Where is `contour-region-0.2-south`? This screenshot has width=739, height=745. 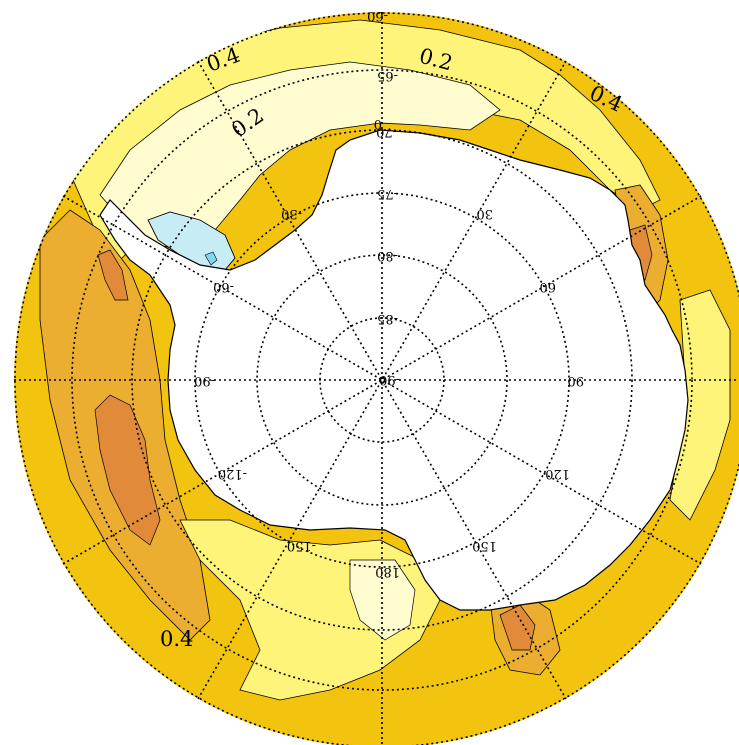 contour-region-0.2-south is located at coordinates (382, 600).